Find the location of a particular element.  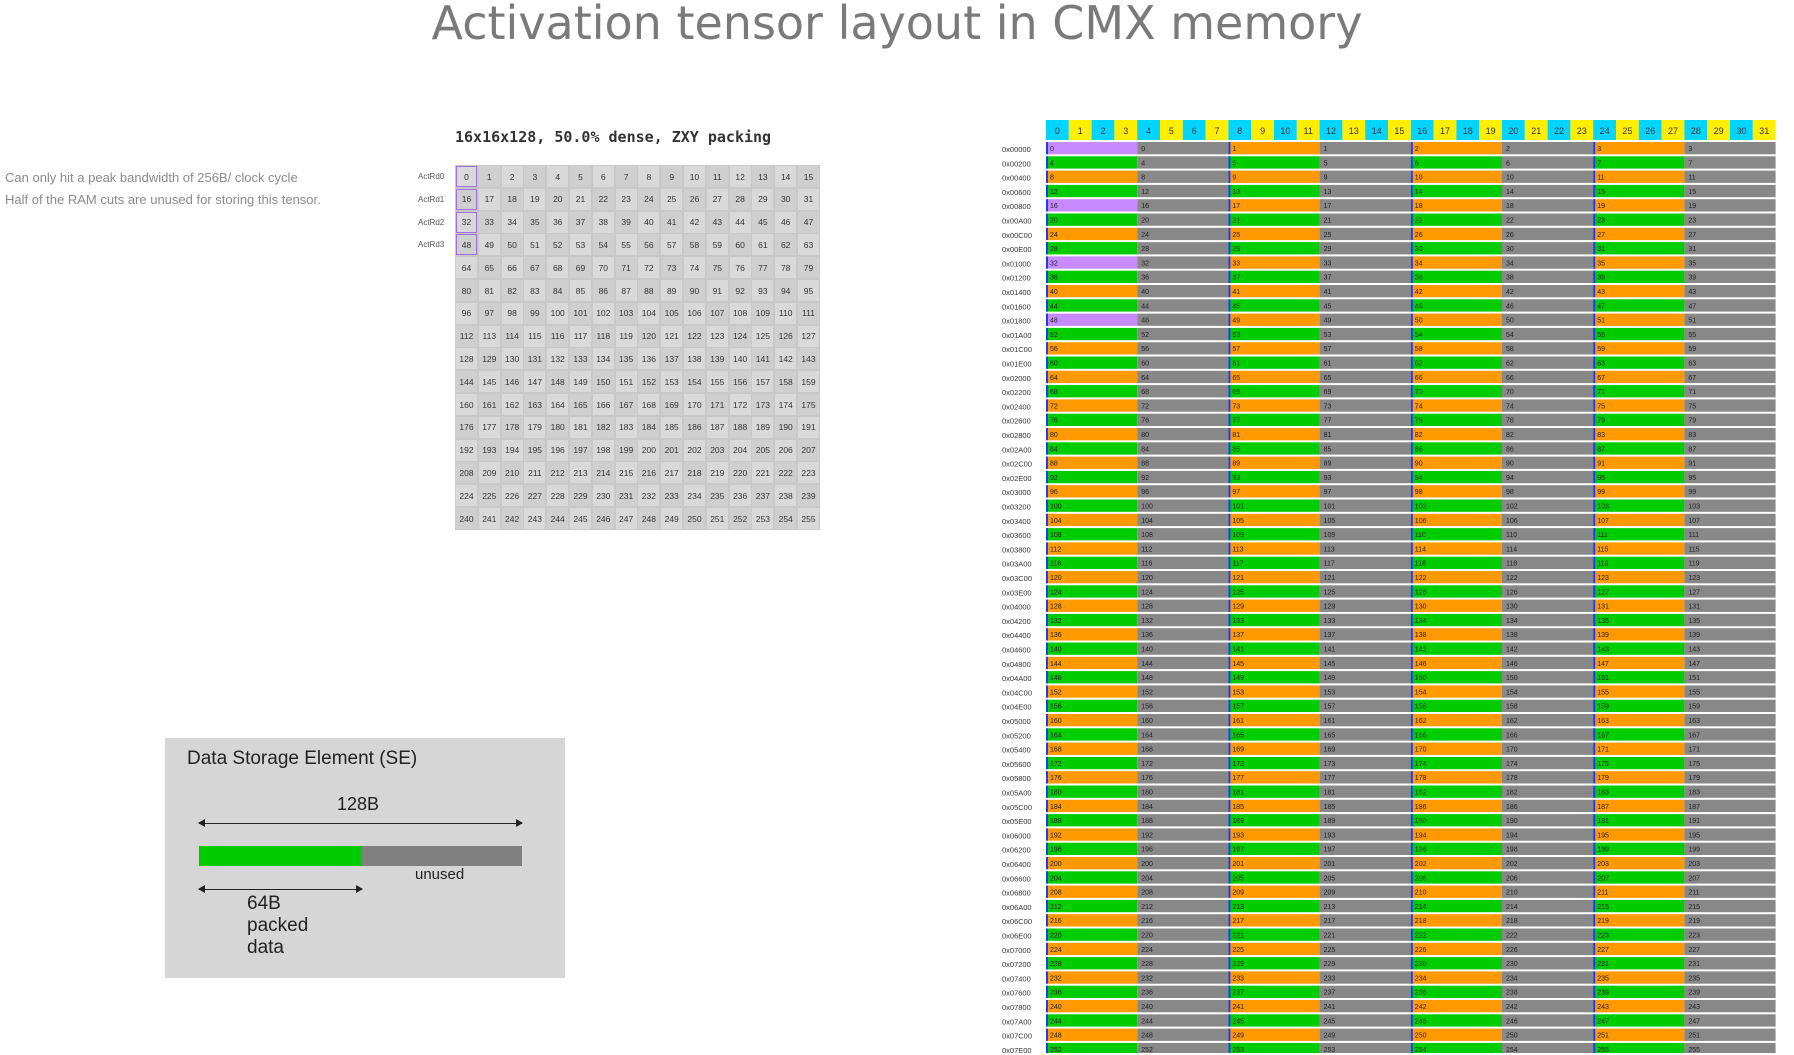

address-label: 0x02A00 is located at coordinates (1017, 449).